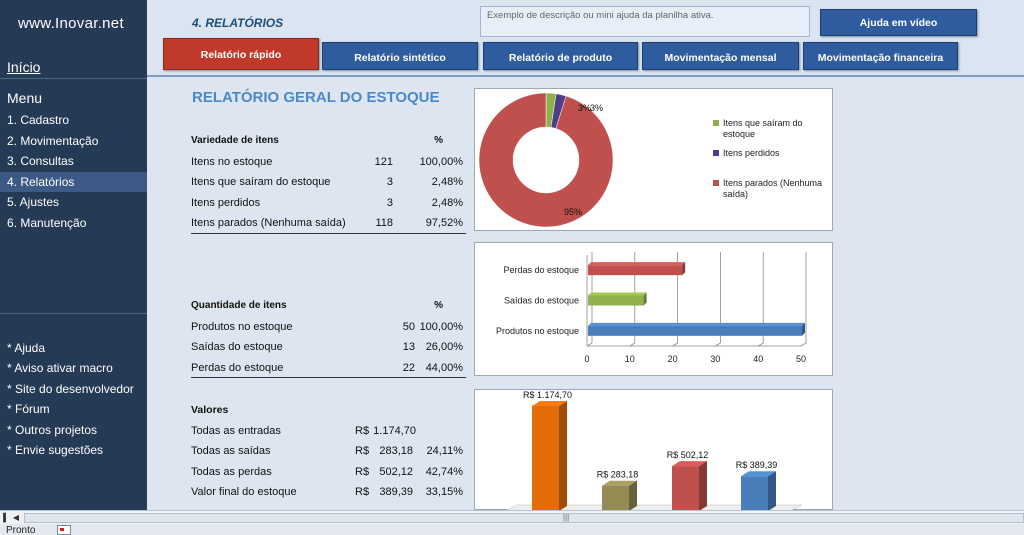  What do you see at coordinates (512, 529) in the screenshot?
I see `status-bar: Pronto` at bounding box center [512, 529].